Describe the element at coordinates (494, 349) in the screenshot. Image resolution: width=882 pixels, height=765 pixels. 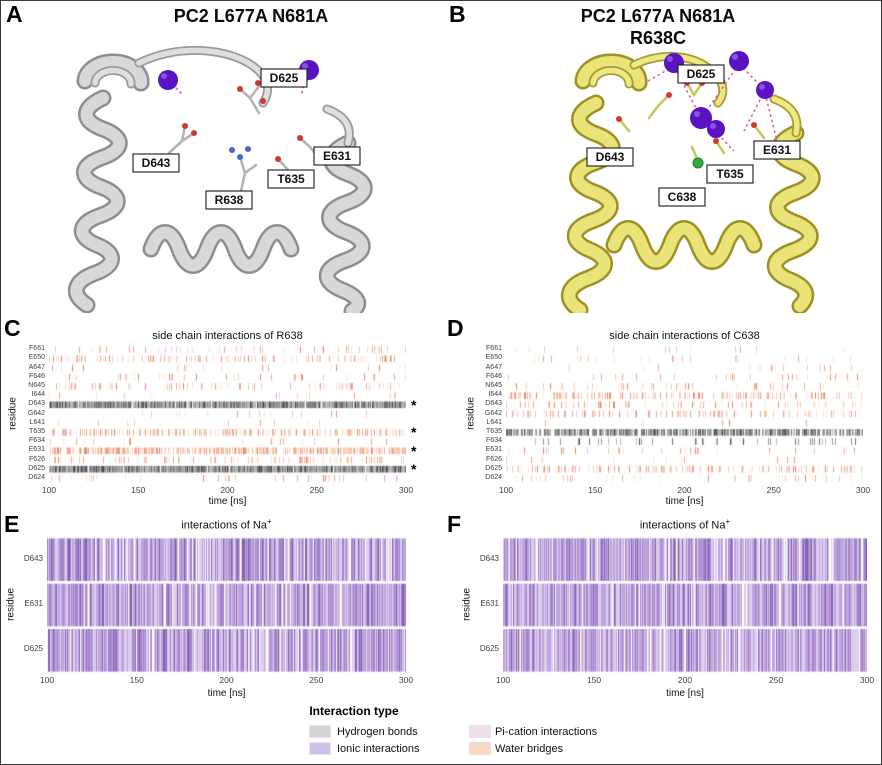
I see `ytick-d-f661: F661` at that location.